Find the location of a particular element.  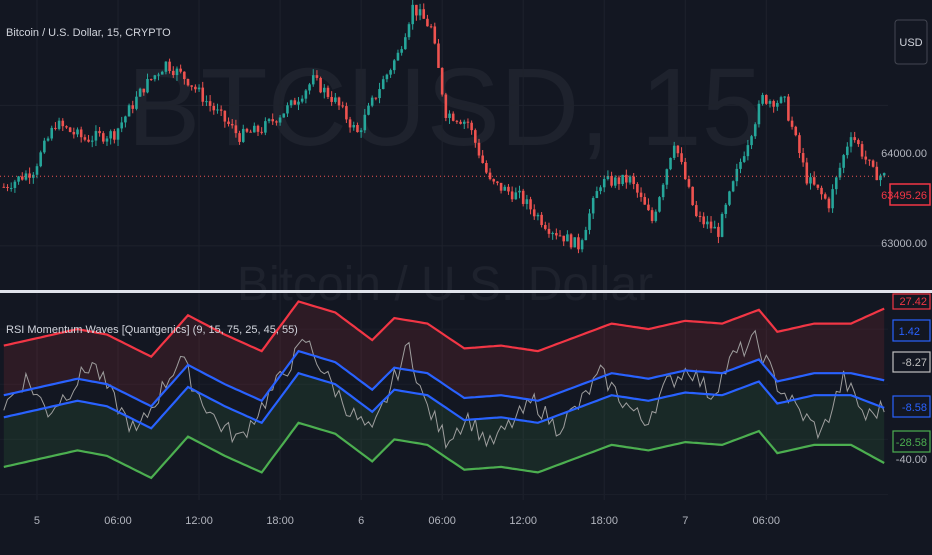

symbol-label: Bitcoin / U.S. Dollar, 15, CRYPTO is located at coordinates (88, 33).